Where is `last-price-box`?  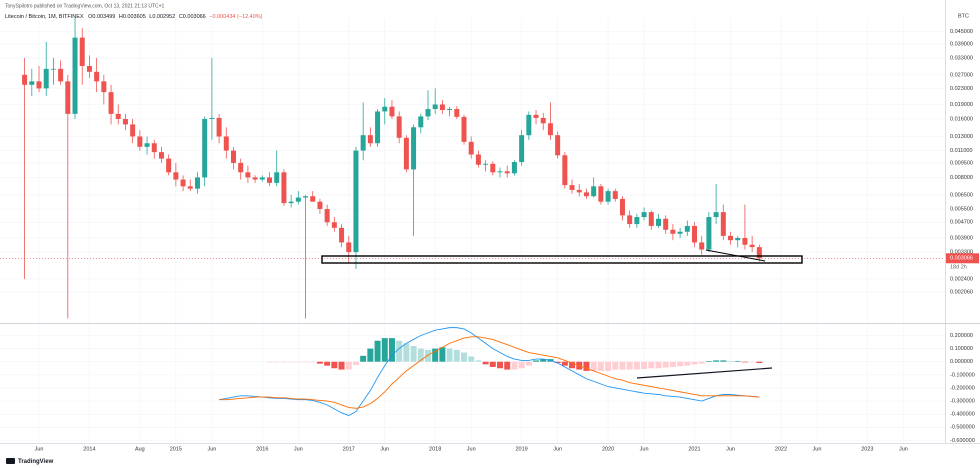
last-price-box is located at coordinates (962, 258).